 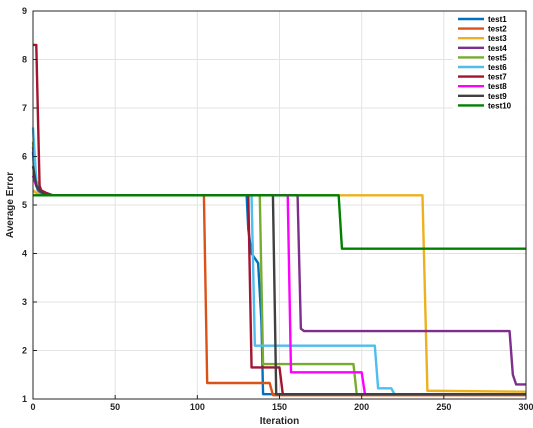 What do you see at coordinates (24, 108) in the screenshot?
I see `y-tick-label: 7` at bounding box center [24, 108].